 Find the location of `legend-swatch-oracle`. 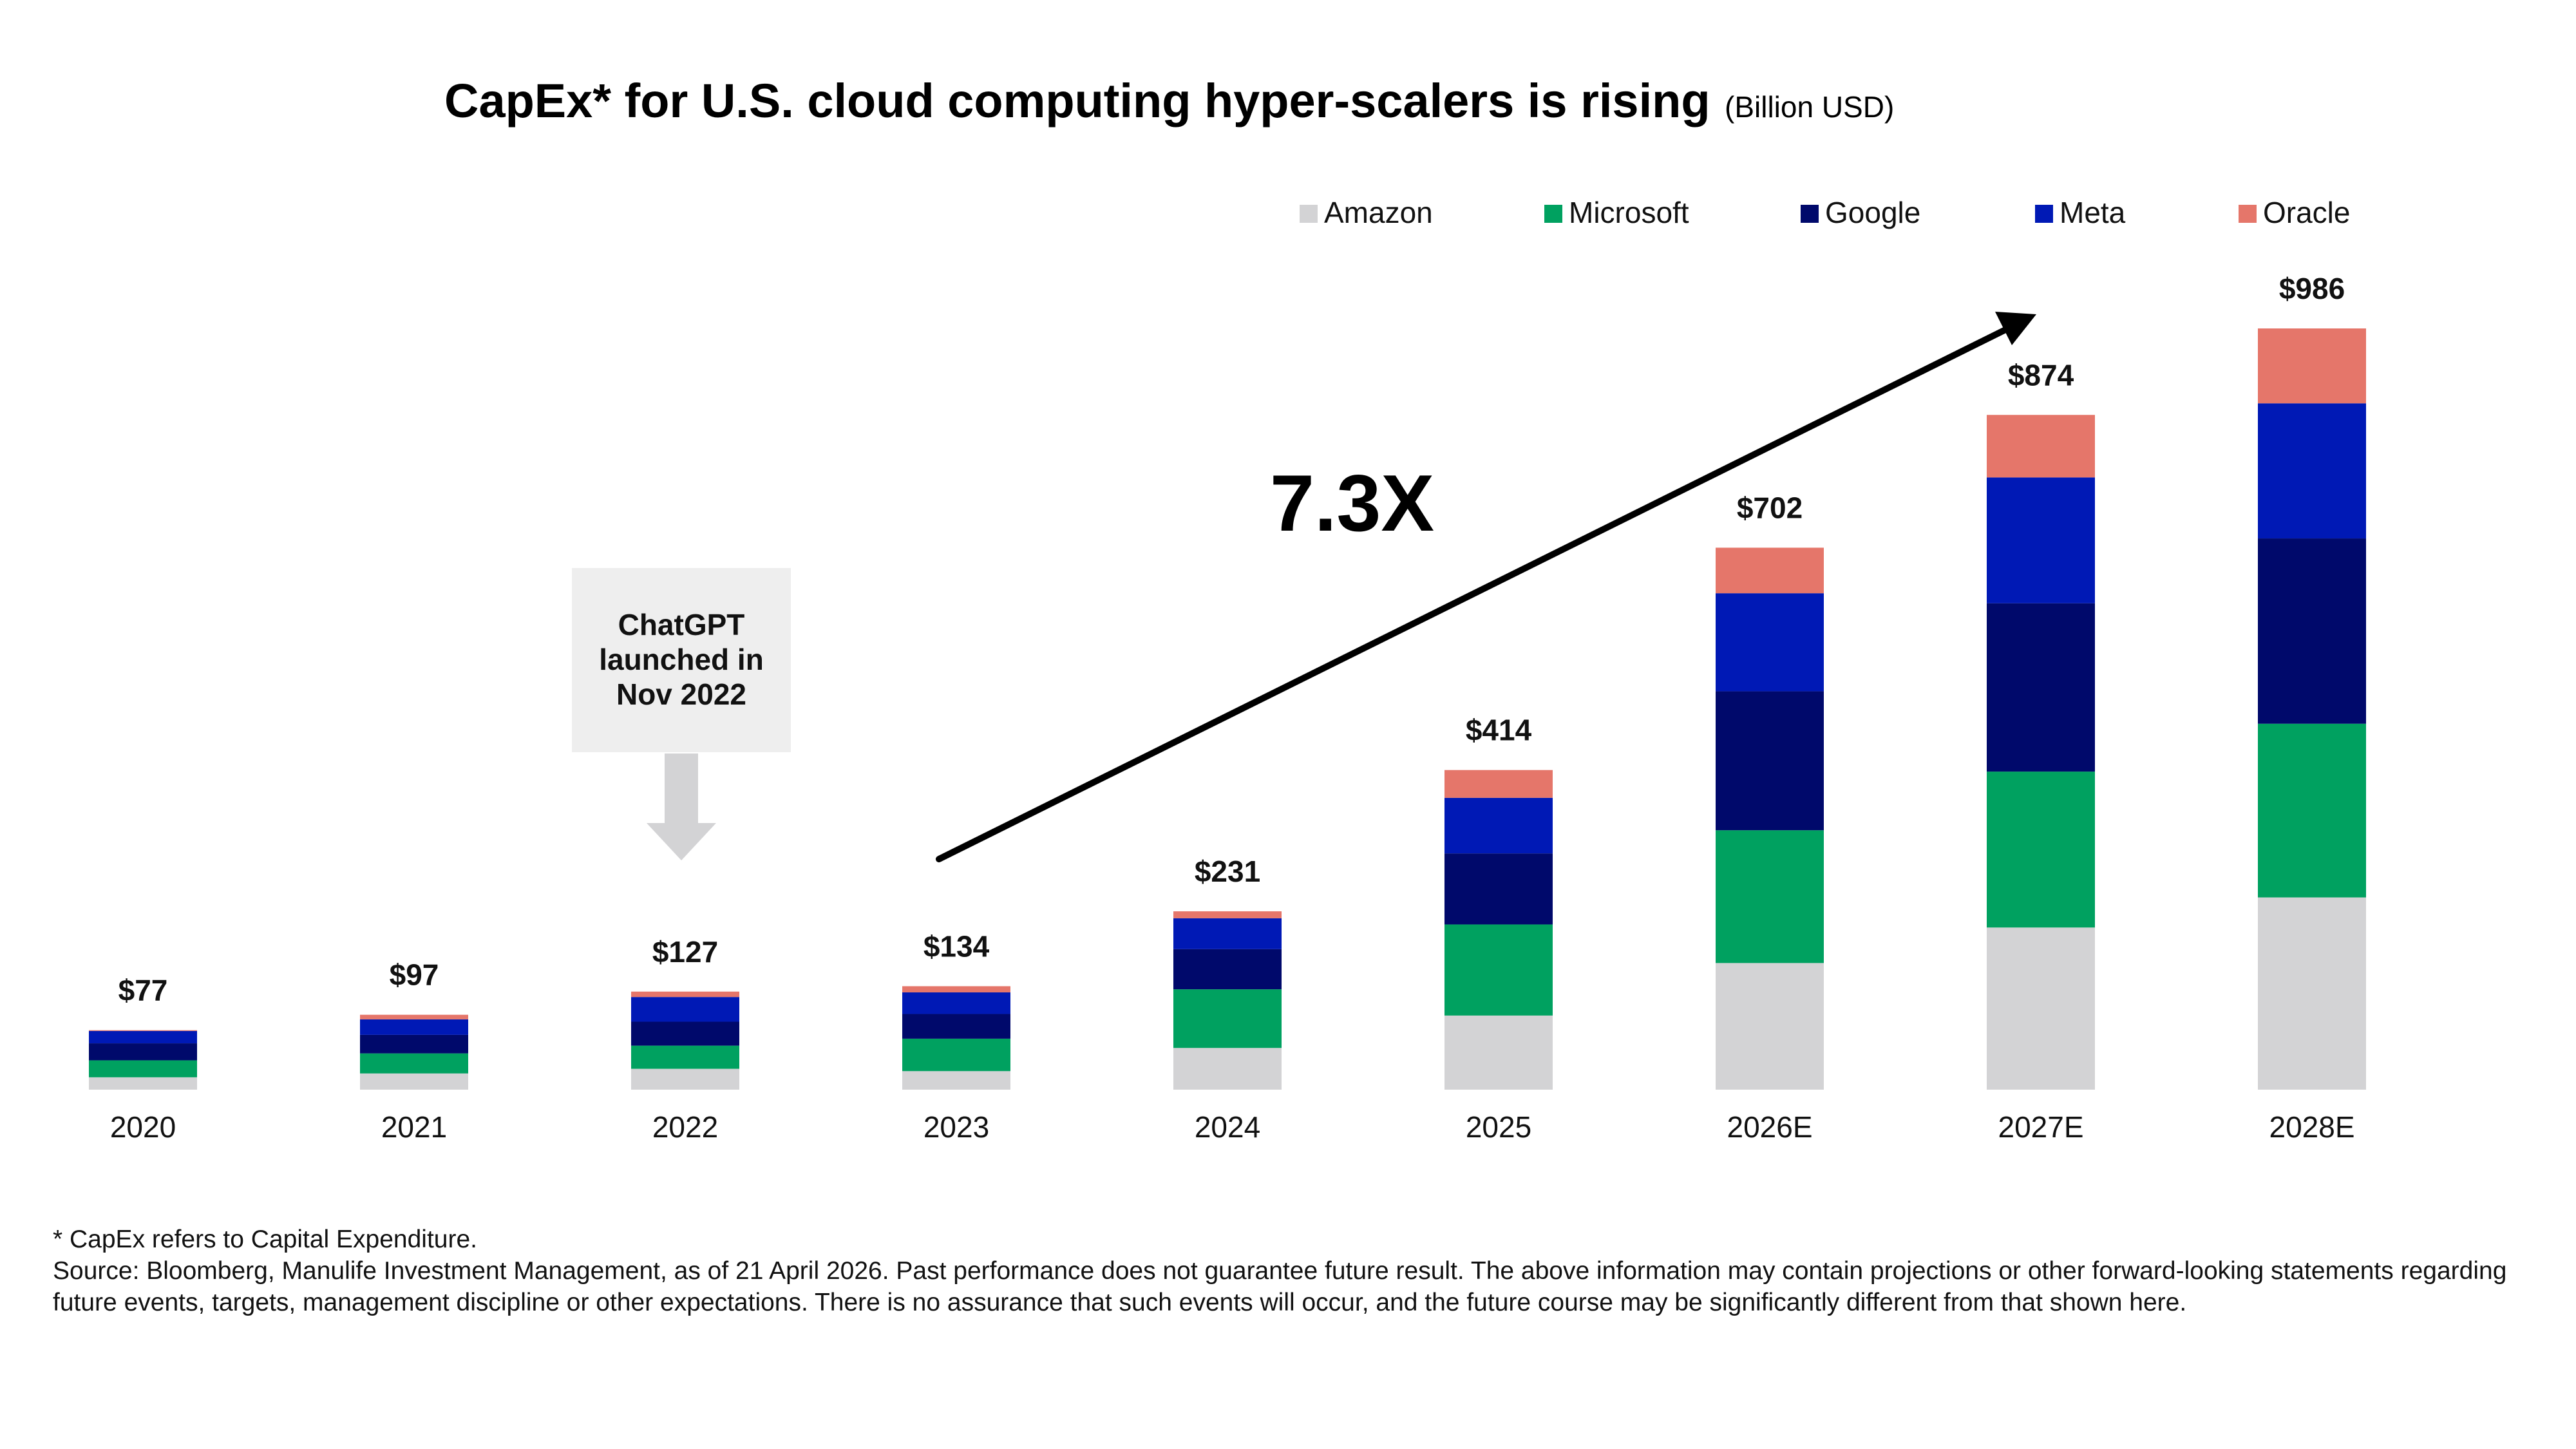

legend-swatch-oracle is located at coordinates (2248, 214).